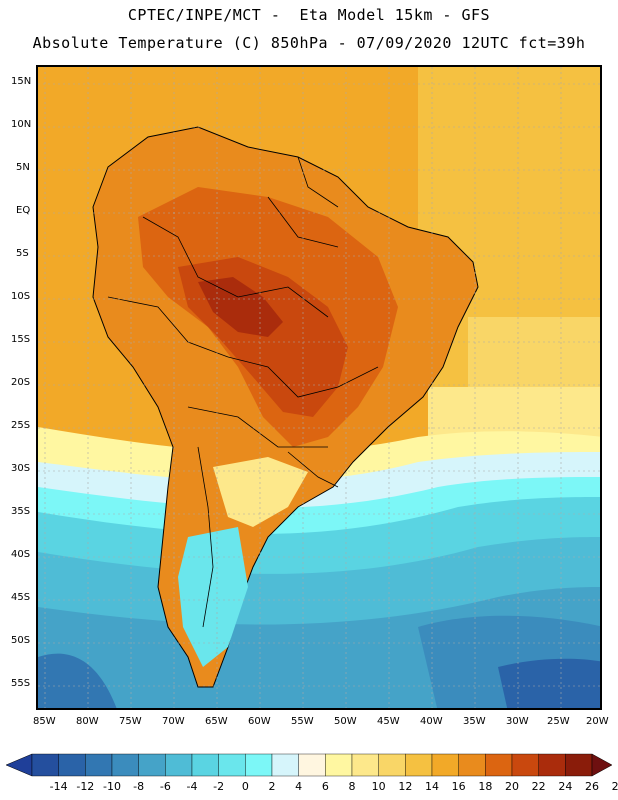 The height and width of the screenshot is (800, 618). What do you see at coordinates (345, 721) in the screenshot?
I see `lon-label-50w: 50W` at bounding box center [345, 721].